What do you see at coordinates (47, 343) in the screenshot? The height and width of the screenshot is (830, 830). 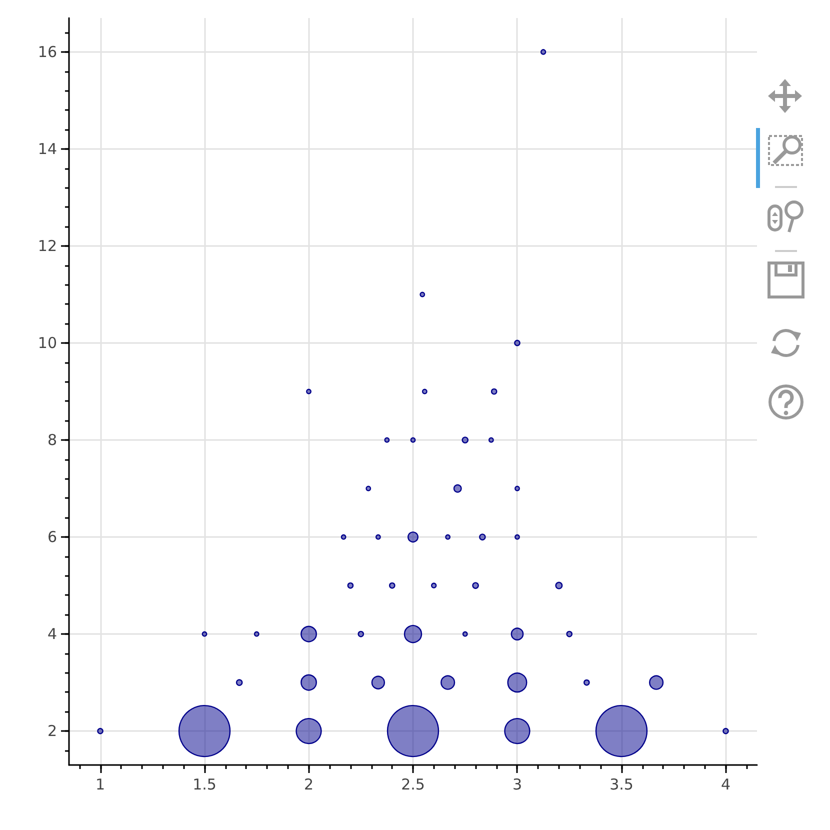 I see `y-tick-label: 10` at bounding box center [47, 343].